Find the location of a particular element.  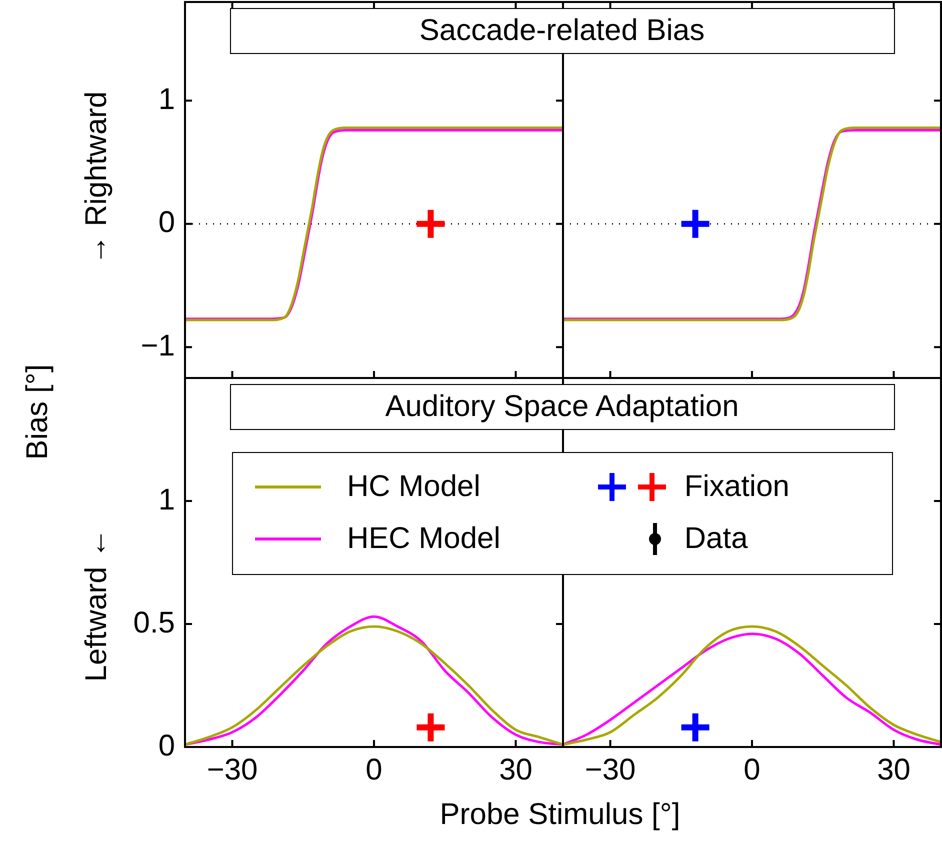

chart-title: Saccade-related Bias is located at coordinates (562, 30).